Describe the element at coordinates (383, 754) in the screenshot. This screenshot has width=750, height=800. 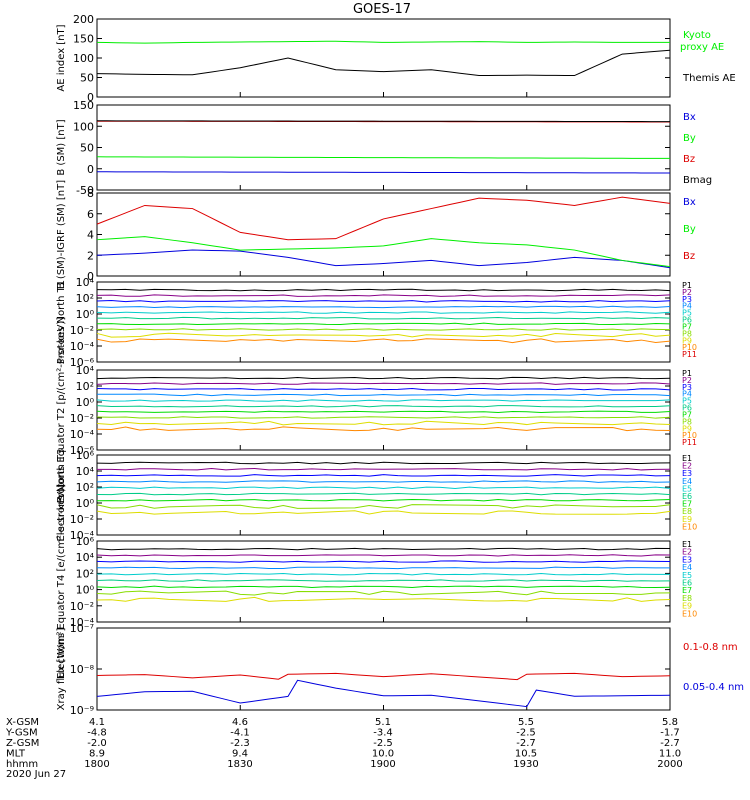
I see `xaxis-value: 10.0` at that location.